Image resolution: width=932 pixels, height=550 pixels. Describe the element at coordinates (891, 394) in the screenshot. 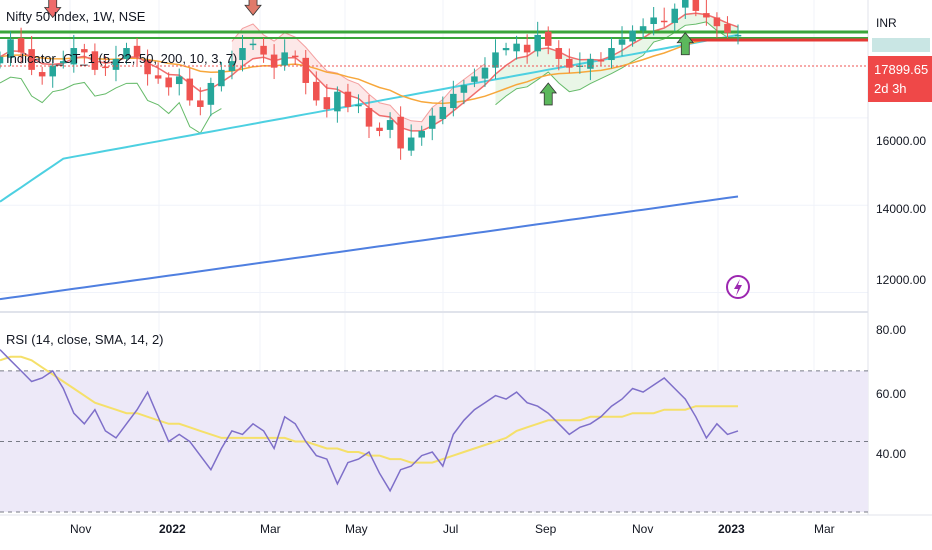

I see `rsi-tick-60: 60.00` at that location.